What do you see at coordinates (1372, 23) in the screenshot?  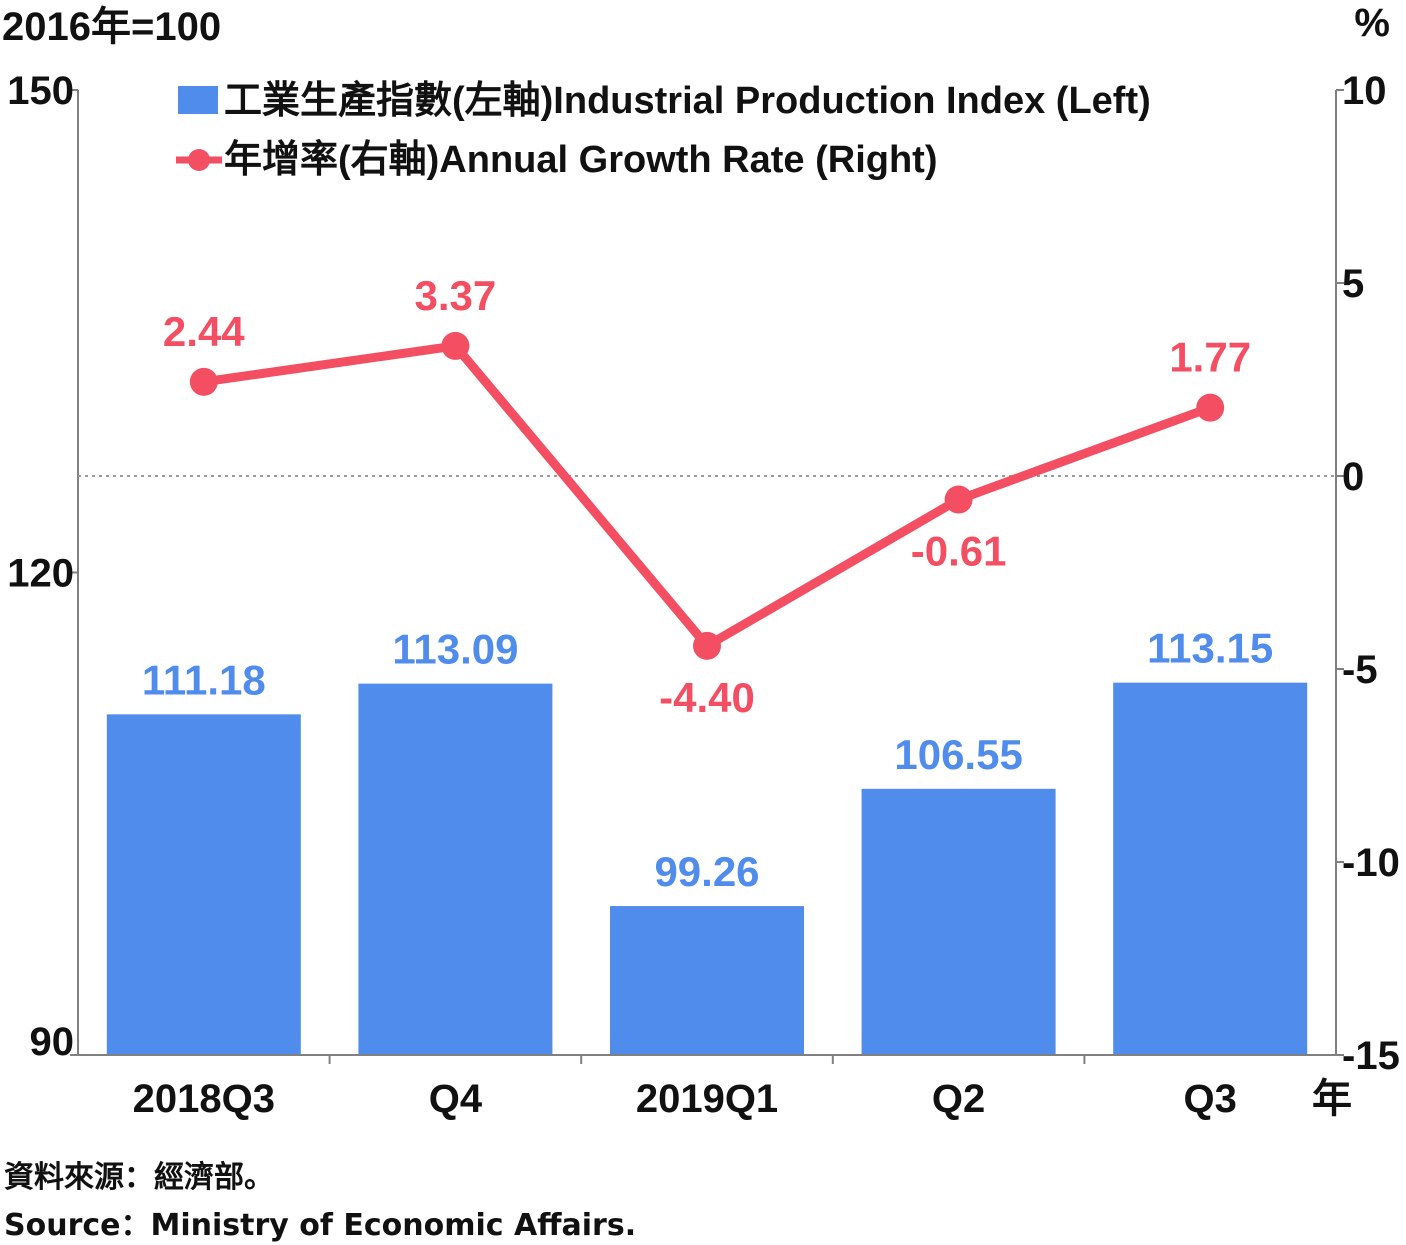 I see `right-axis-unit: %` at bounding box center [1372, 23].